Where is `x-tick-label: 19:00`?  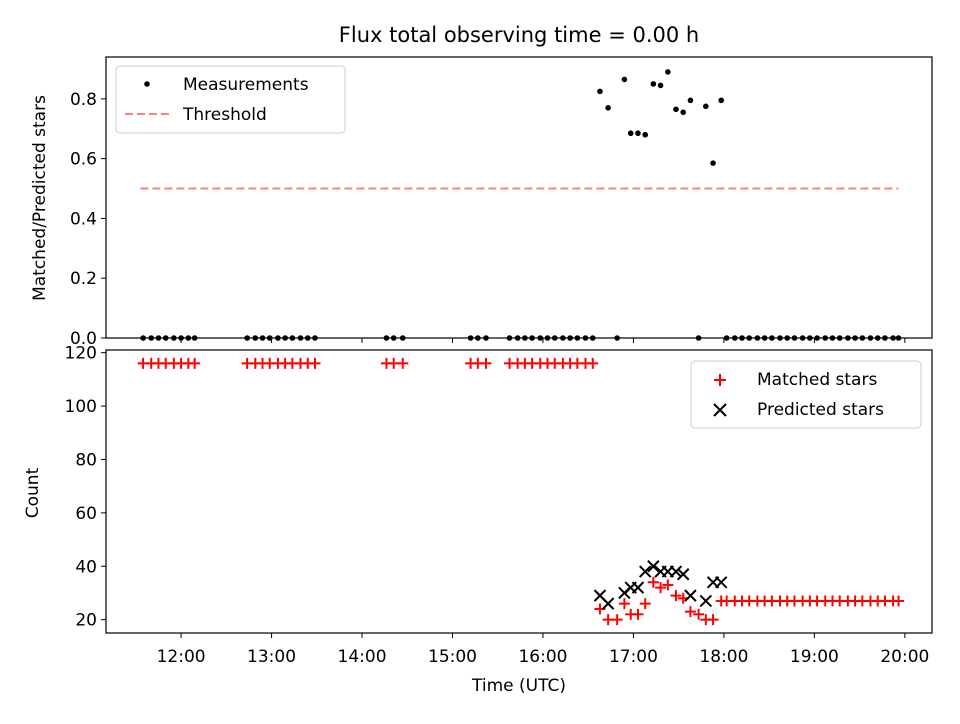 x-tick-label: 19:00 is located at coordinates (814, 657).